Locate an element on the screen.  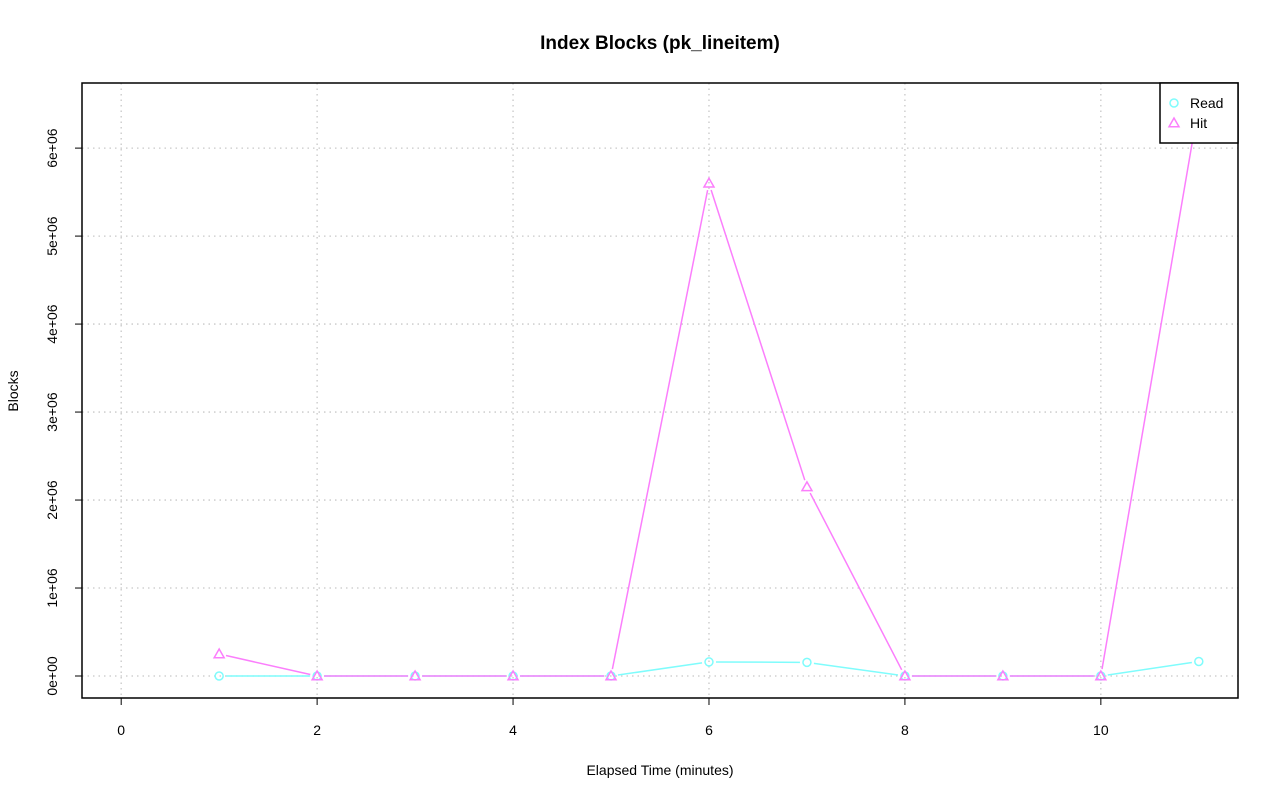
x-tick-label: 0 is located at coordinates (121, 730).